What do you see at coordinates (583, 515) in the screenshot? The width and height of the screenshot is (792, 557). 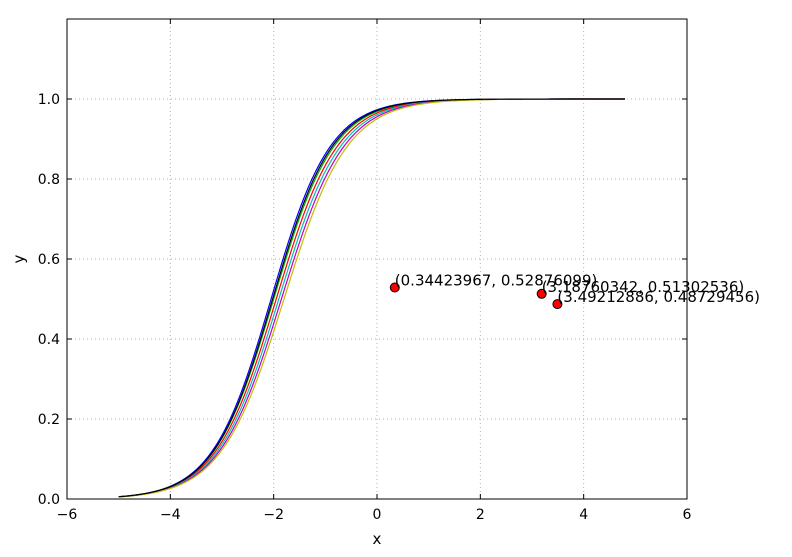 I see `x-tick-label: 4` at bounding box center [583, 515].